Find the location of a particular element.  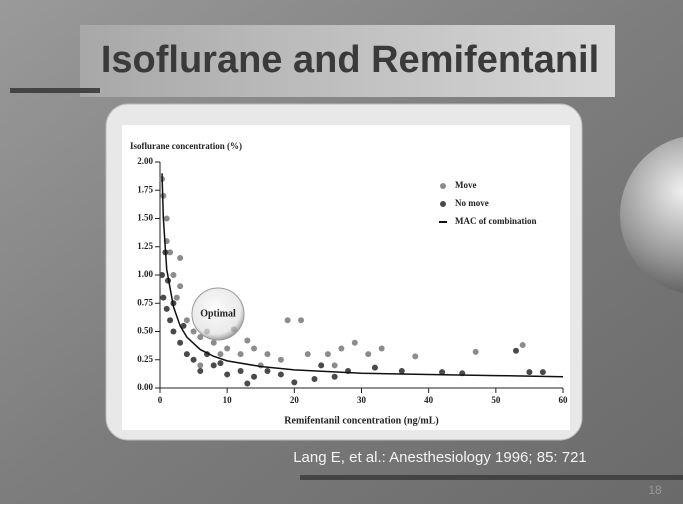

legend-label: MAC of combination is located at coordinates (496, 221).